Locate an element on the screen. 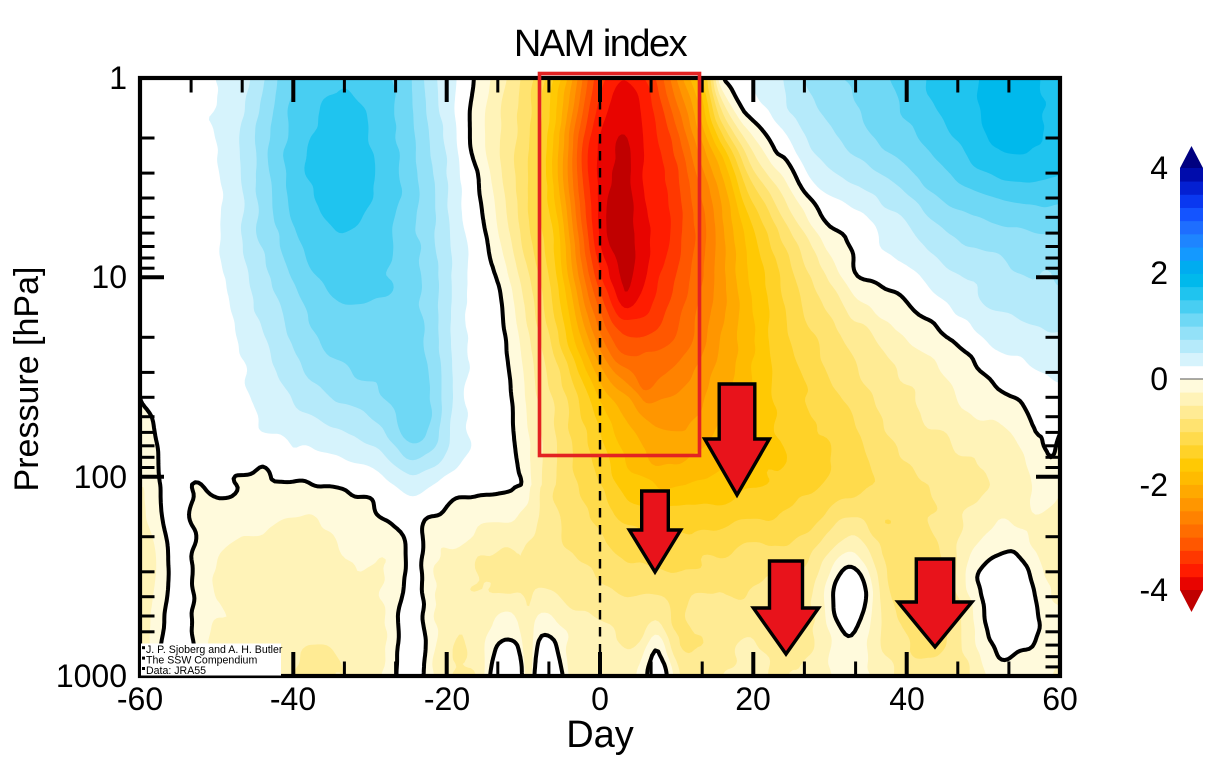  svg-text: Data: JRA55 is located at coordinates (176, 671).